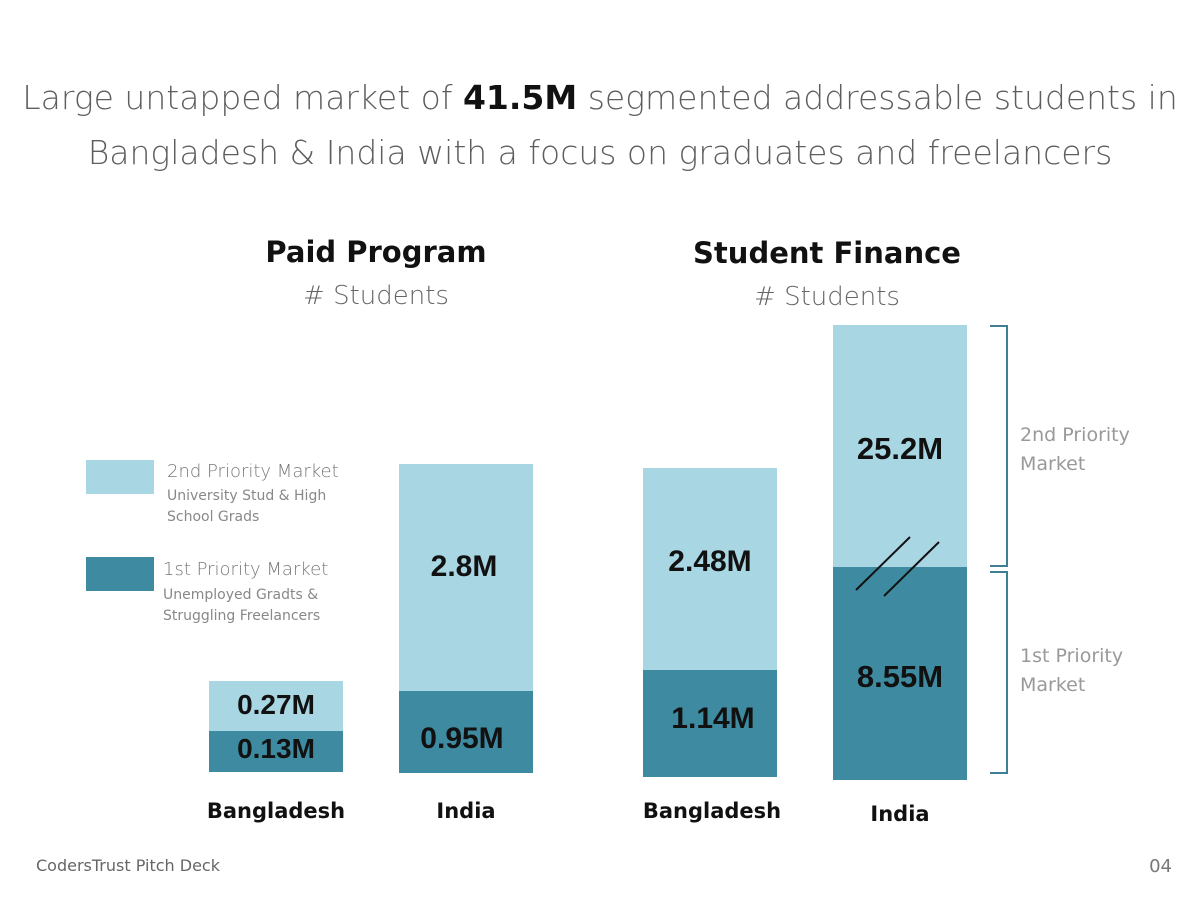  What do you see at coordinates (253, 471) in the screenshot?
I see `legend-title-2nd-priority: 2nd Priority Market` at bounding box center [253, 471].